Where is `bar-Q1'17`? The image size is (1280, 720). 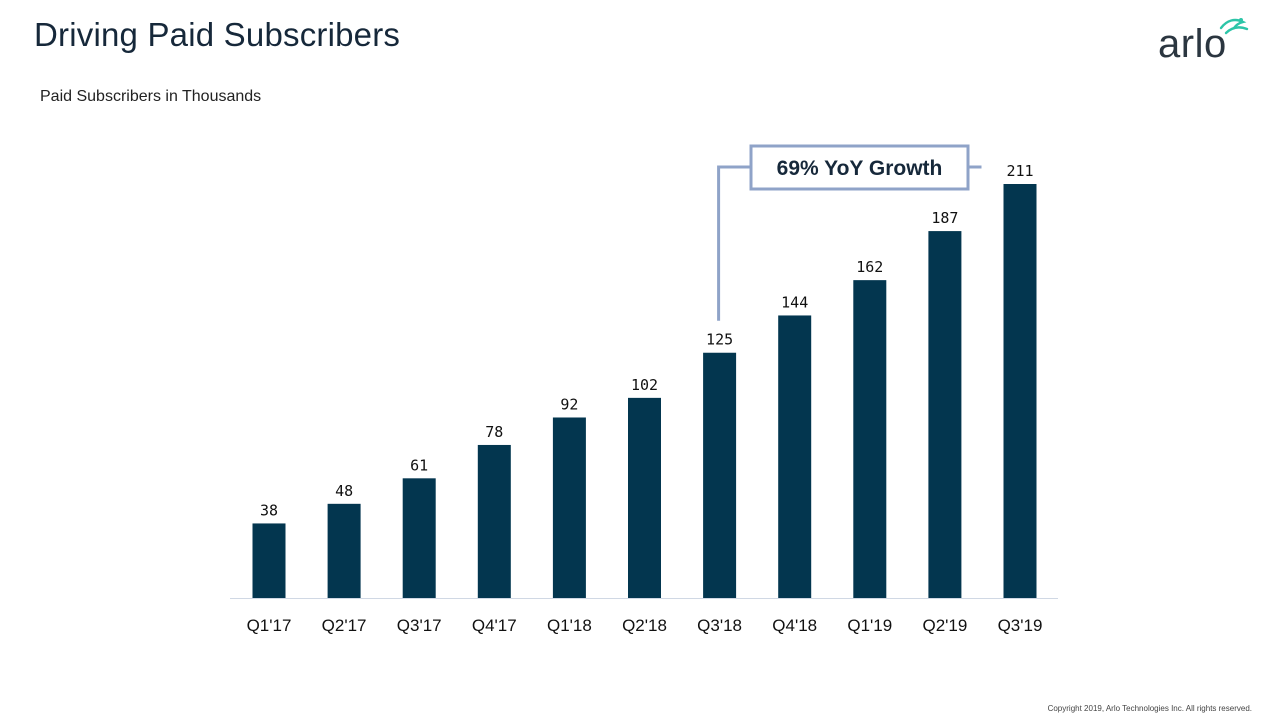 bar-Q1'17 is located at coordinates (269, 560).